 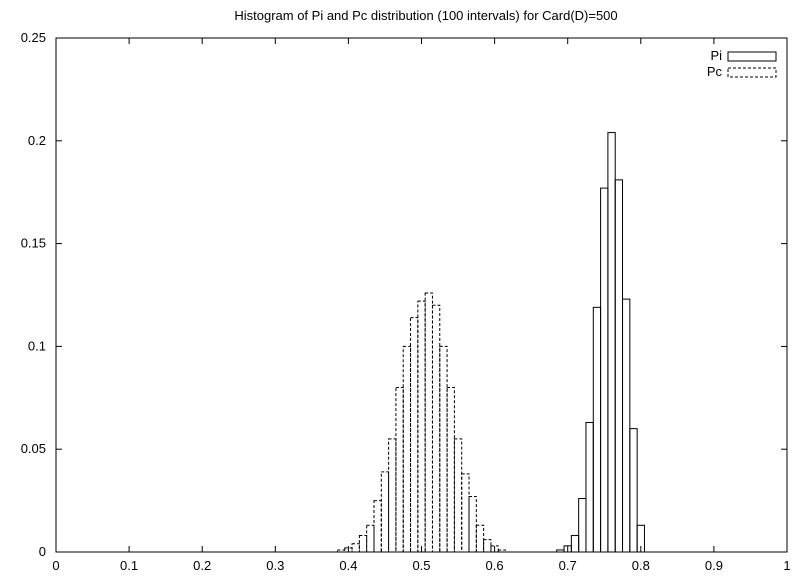 I want to click on y-tick-label: 0, so click(x=42, y=551).